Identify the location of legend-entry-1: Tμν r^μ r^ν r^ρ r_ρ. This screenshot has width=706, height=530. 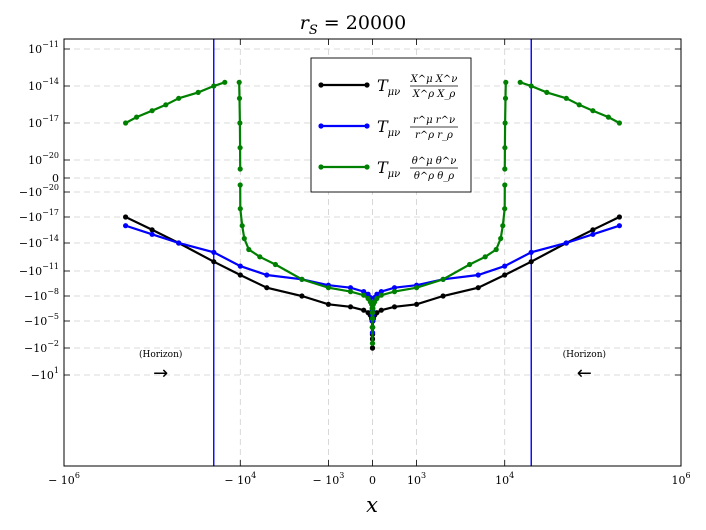
(388, 128).